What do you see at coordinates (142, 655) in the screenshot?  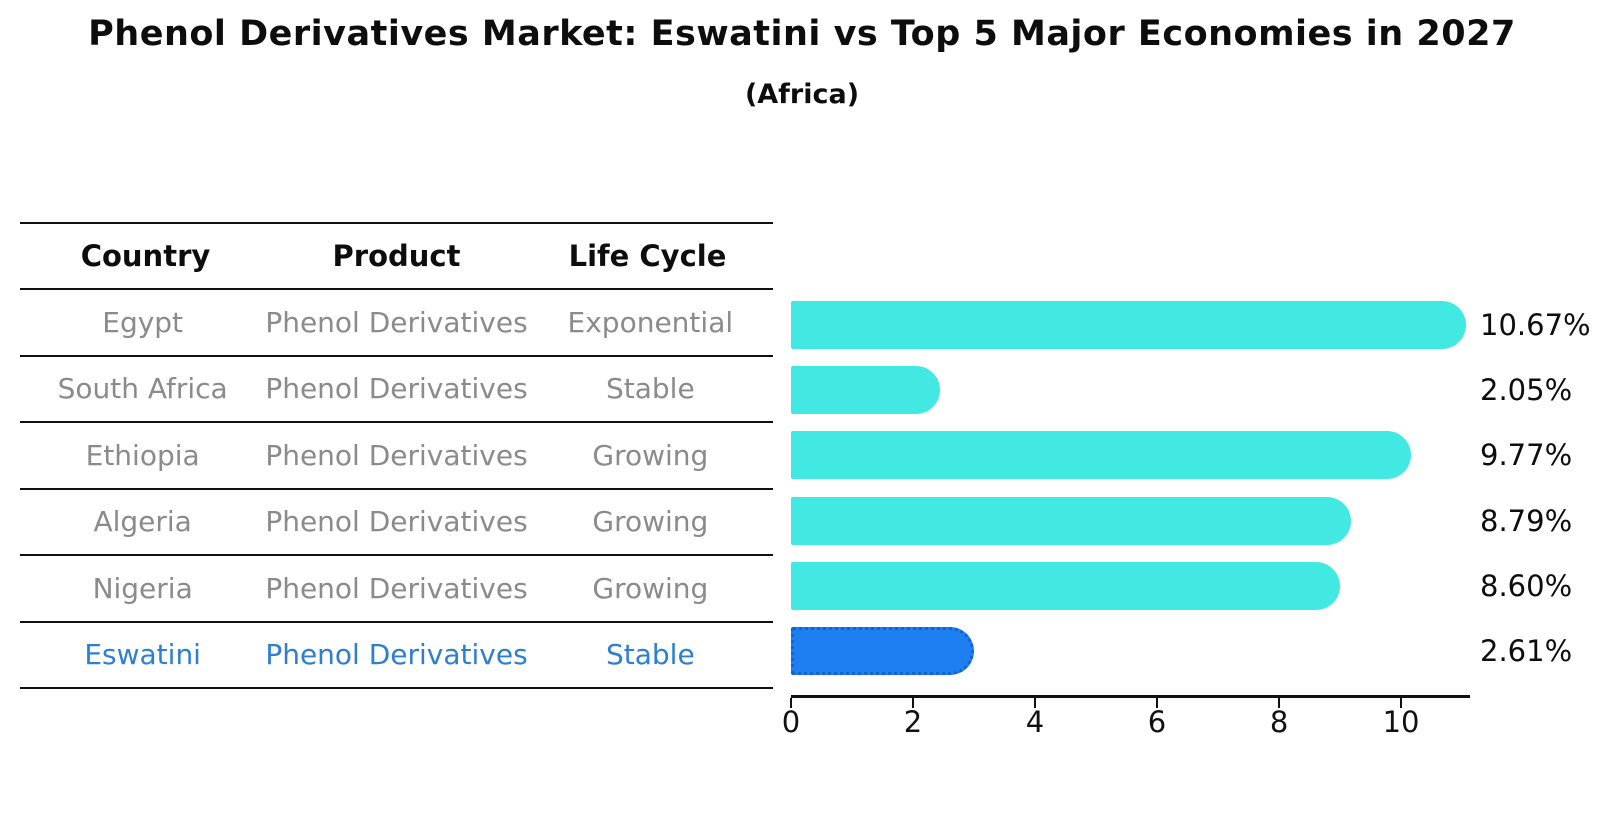 I see `cell-country: Eswatini` at bounding box center [142, 655].